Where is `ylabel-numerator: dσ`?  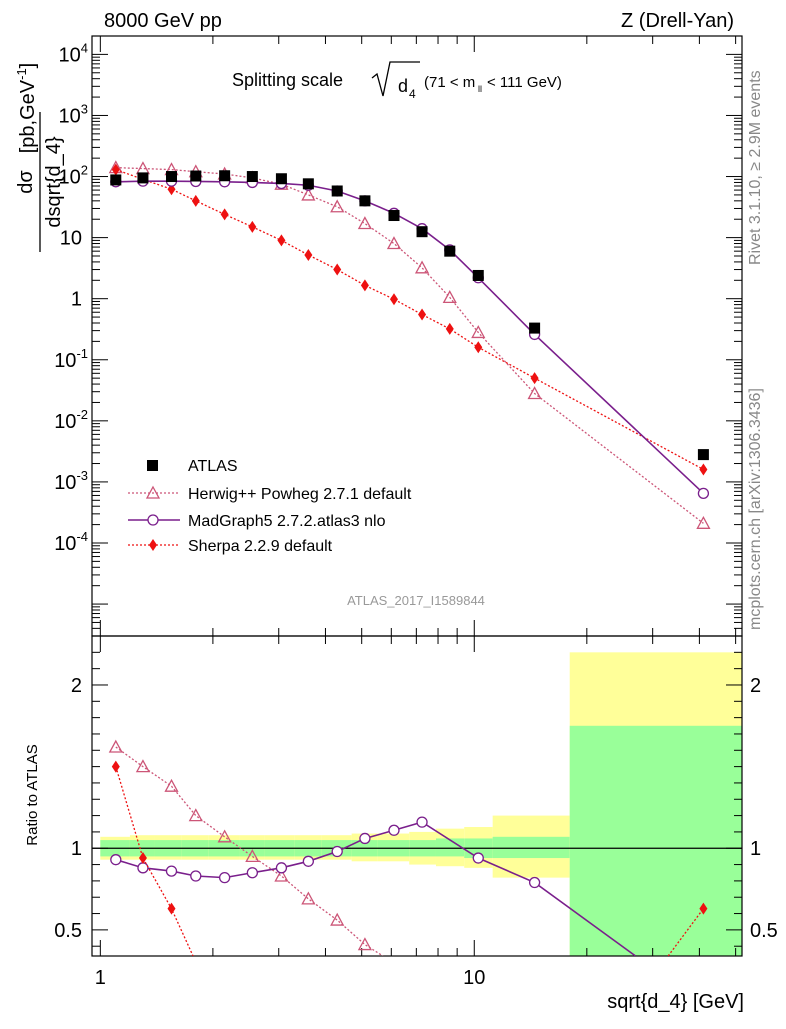 ylabel-numerator: dσ is located at coordinates (26, 182).